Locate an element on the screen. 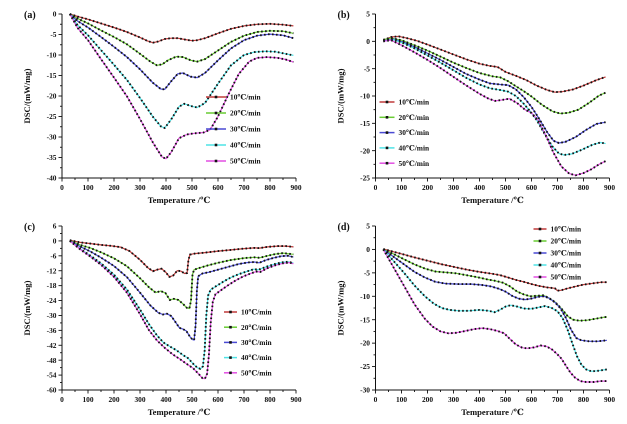  y-tick-label: -36 is located at coordinates (52, 330).